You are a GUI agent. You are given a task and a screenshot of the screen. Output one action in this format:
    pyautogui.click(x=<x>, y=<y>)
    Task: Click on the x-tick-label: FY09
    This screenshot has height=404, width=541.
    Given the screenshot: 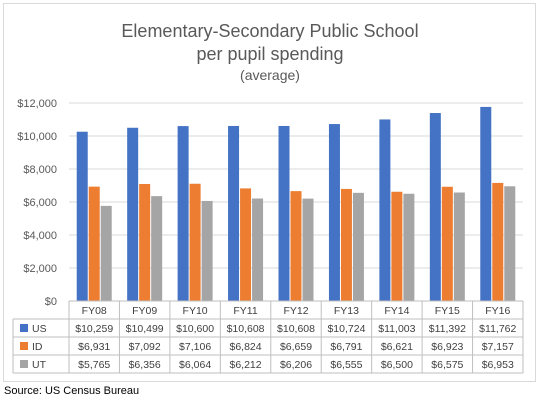 What is the action you would take?
    pyautogui.click(x=144, y=311)
    